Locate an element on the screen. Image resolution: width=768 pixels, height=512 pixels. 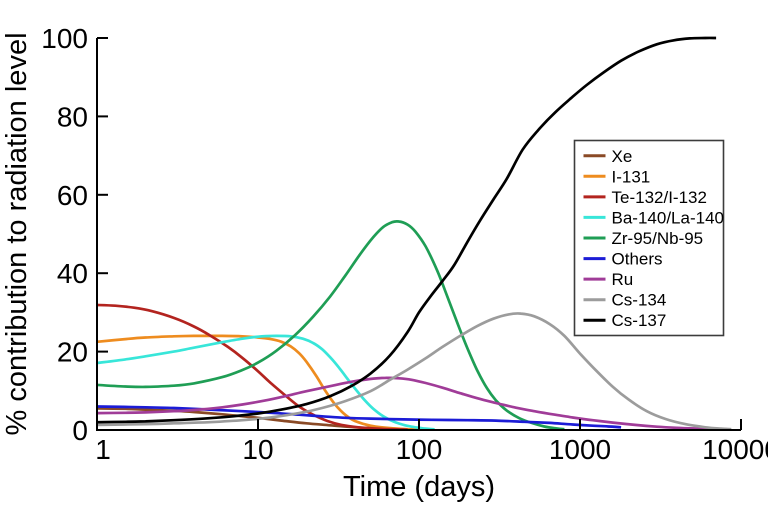
x-tick-label-10: 10 is located at coordinates (257, 449).